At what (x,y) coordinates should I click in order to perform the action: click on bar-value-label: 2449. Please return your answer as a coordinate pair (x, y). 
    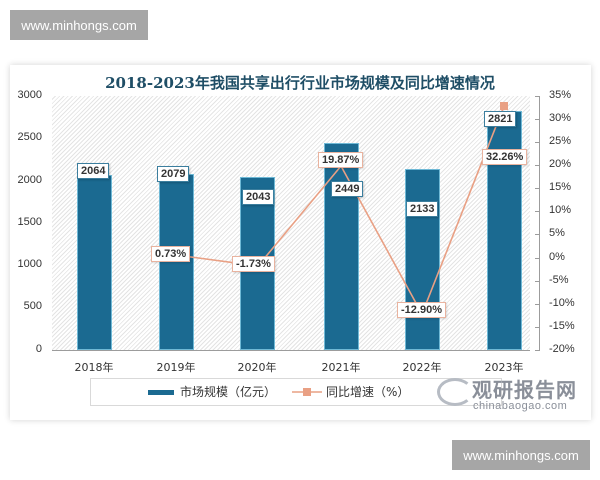
    Looking at the image, I should click on (347, 189).